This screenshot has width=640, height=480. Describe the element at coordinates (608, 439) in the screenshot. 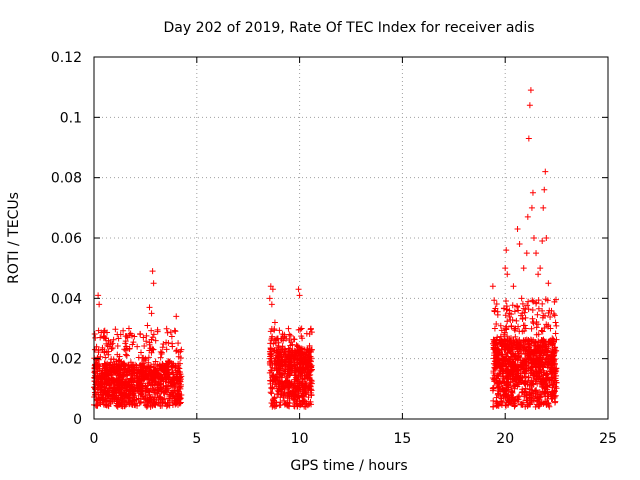

I see `x-tick-label: 25` at that location.